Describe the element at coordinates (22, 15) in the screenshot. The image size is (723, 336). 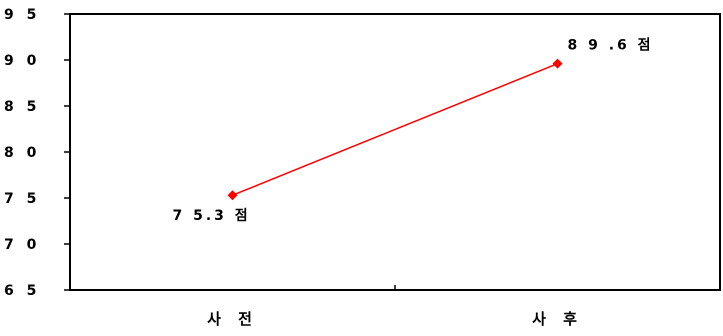
I see `y-tick-label: 9 5` at that location.